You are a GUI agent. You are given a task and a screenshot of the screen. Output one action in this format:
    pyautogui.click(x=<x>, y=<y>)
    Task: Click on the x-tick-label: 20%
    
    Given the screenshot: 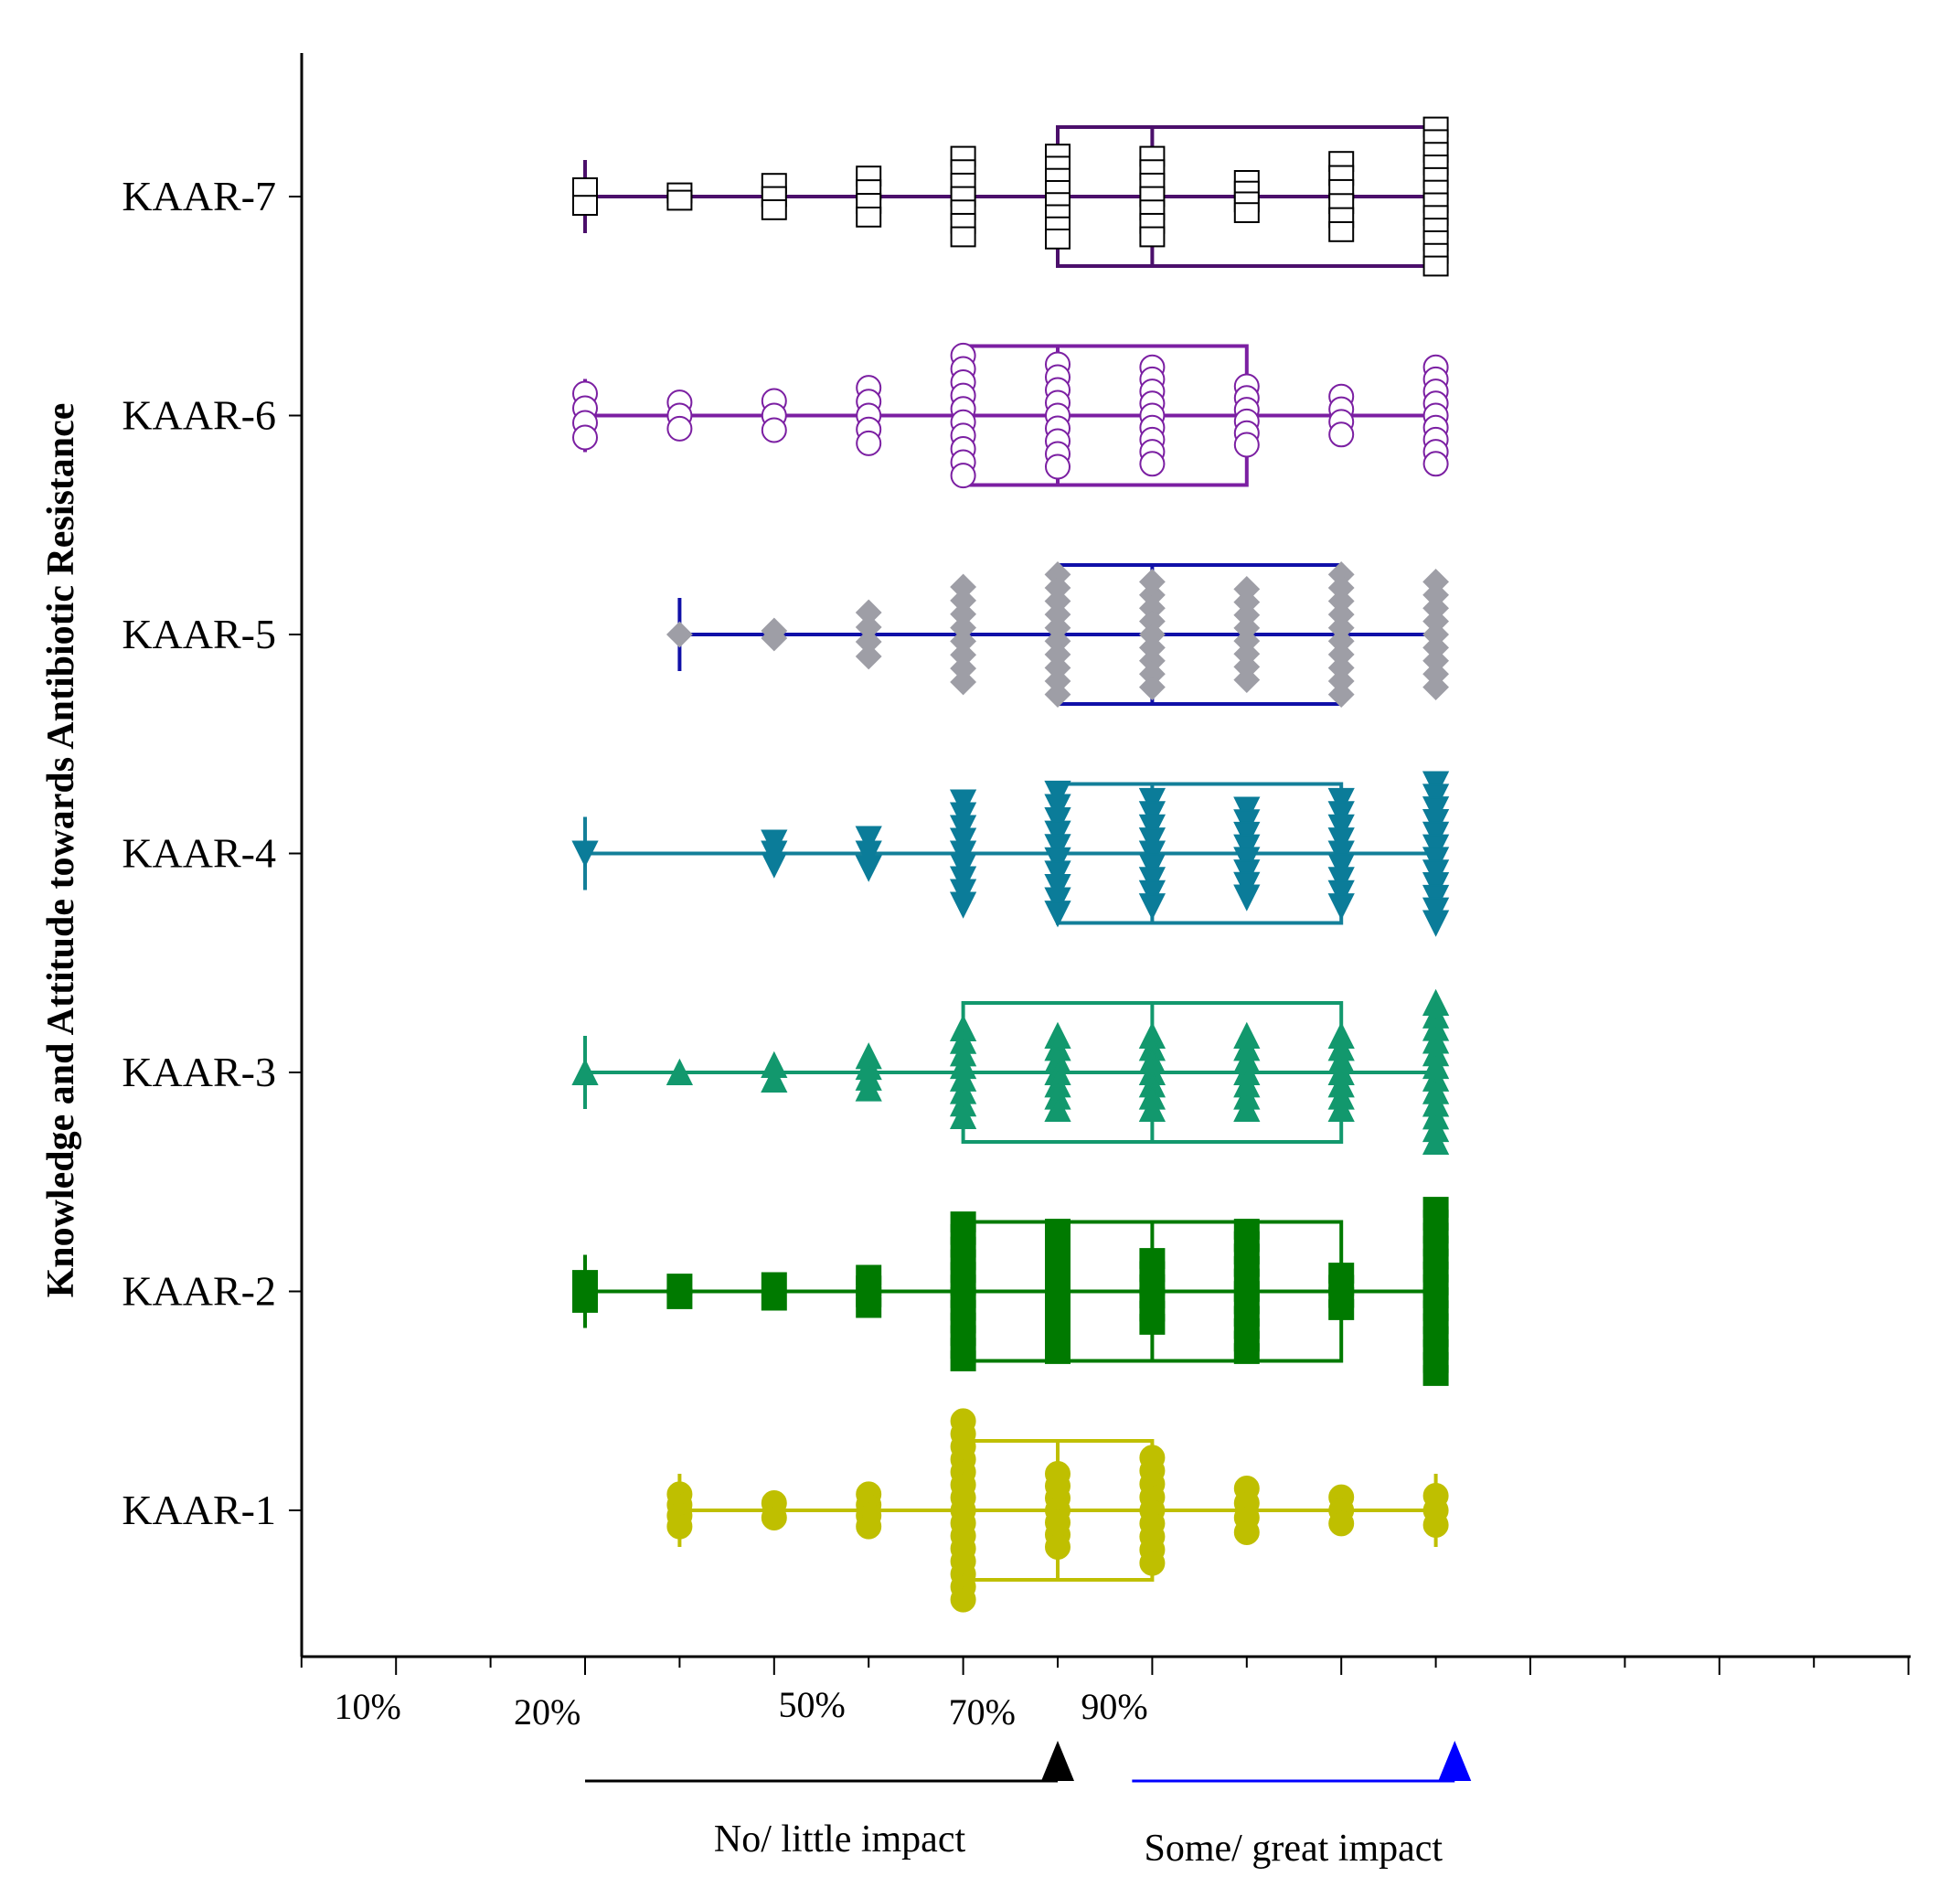 What is the action you would take?
    pyautogui.click(x=547, y=1712)
    